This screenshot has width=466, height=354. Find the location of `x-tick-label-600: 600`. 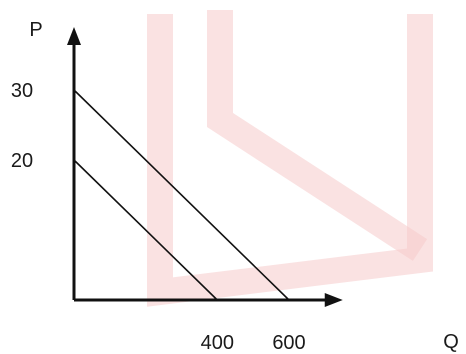

x-tick-label-600: 600 is located at coordinates (288, 343).